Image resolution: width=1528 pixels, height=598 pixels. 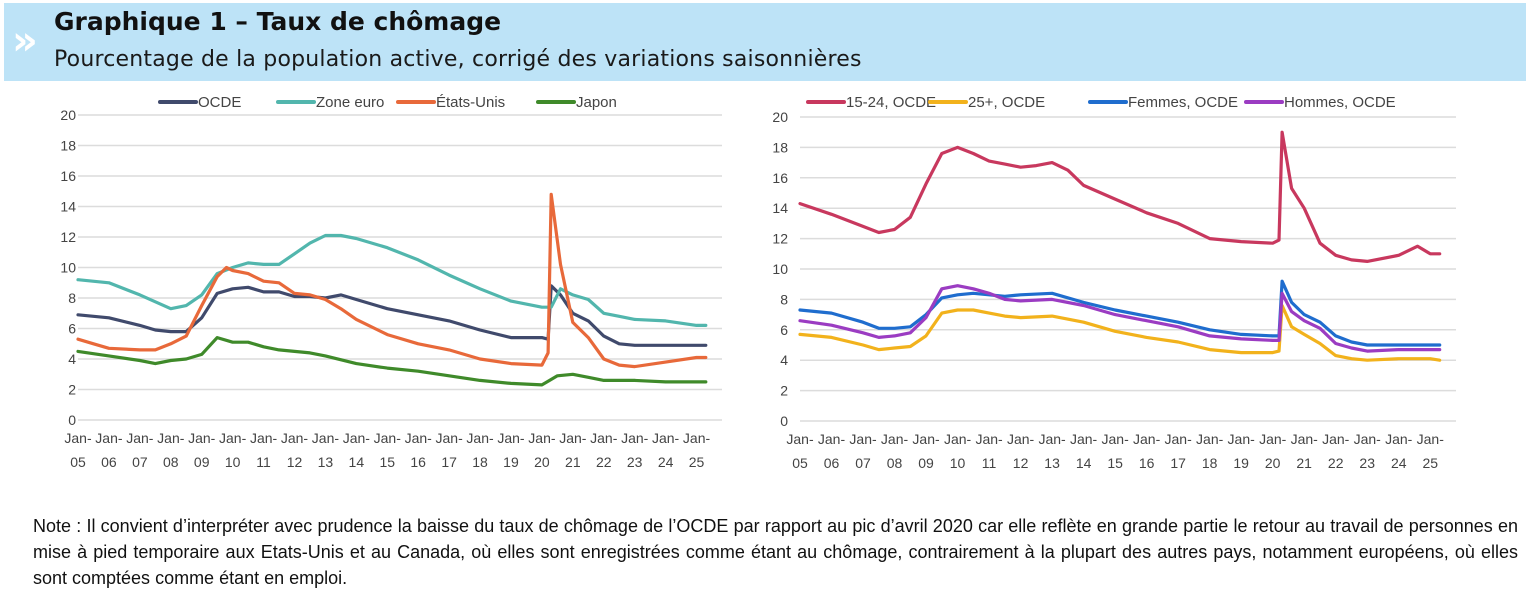 What do you see at coordinates (25, 41) in the screenshot?
I see `double-chevron-right-icon: »` at bounding box center [25, 41].